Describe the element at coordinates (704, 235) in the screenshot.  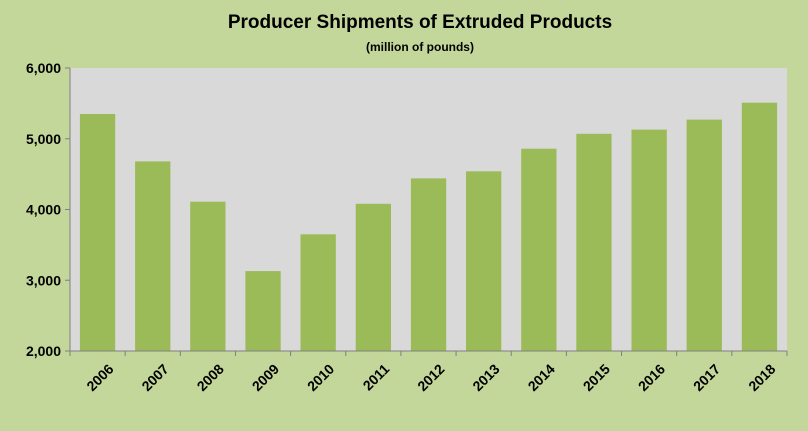
I see `bar-2017` at that location.